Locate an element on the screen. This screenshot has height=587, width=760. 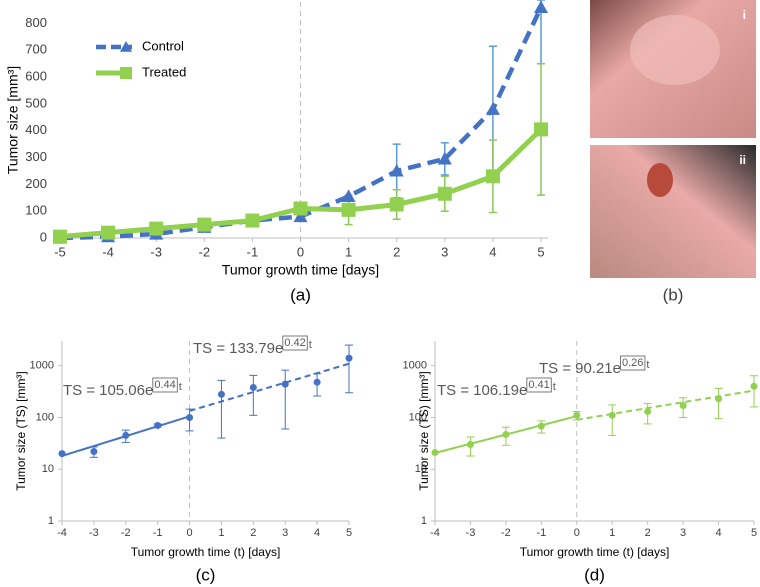
fit-exponent: 0.26 is located at coordinates (632, 363).